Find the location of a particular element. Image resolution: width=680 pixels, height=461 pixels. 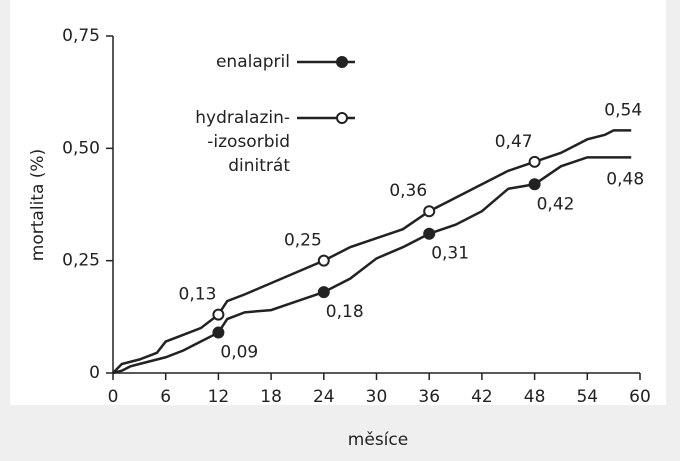

x-tick-label: 42 is located at coordinates (482, 397).